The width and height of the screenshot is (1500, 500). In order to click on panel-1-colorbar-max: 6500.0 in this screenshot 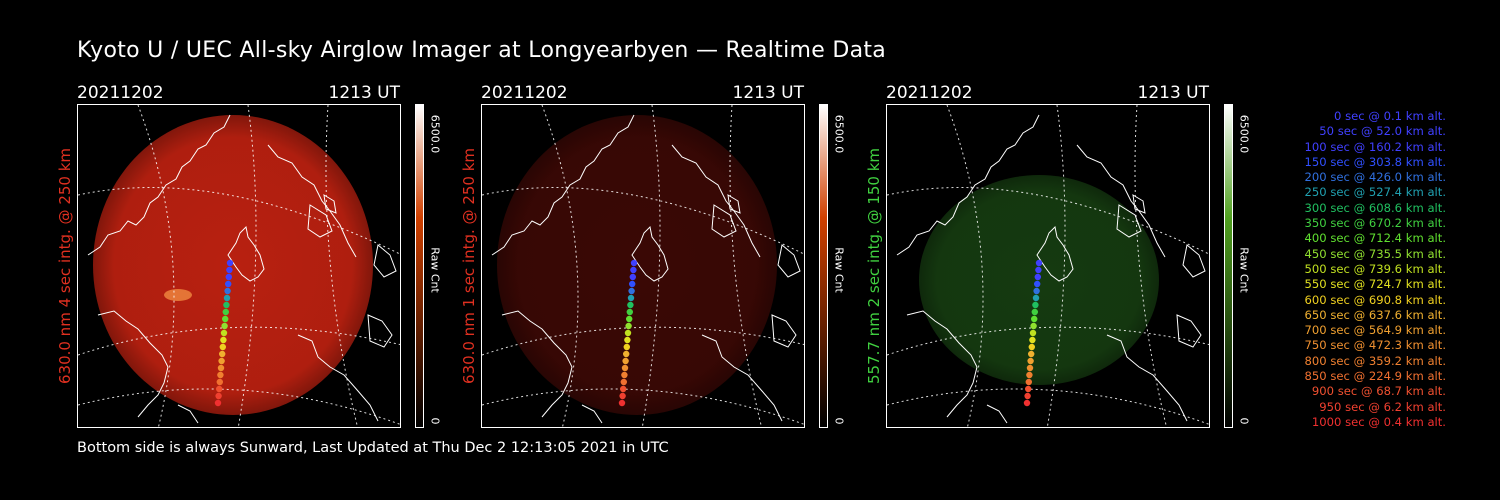, I will do `click(435, 134)`.